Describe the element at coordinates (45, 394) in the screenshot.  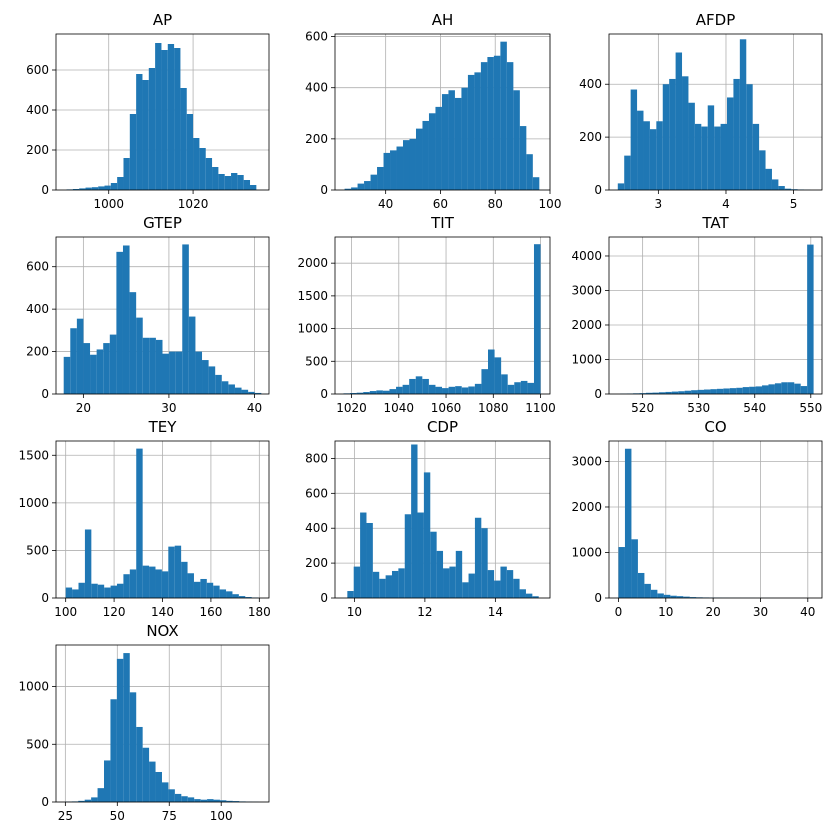
I see `y-tick-label: 0` at that location.